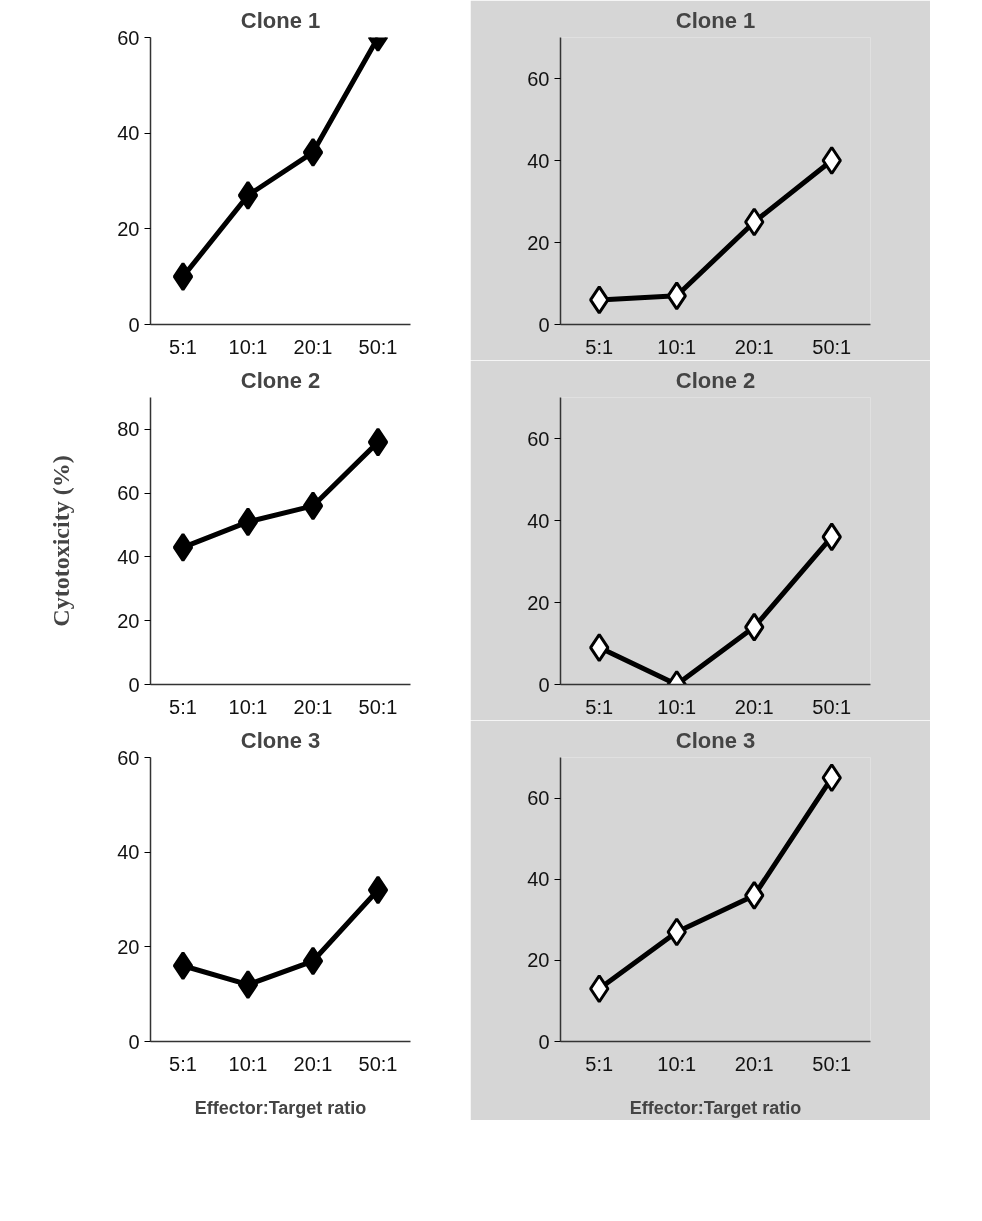  I want to click on y-tick-label: 80, so click(128, 429).